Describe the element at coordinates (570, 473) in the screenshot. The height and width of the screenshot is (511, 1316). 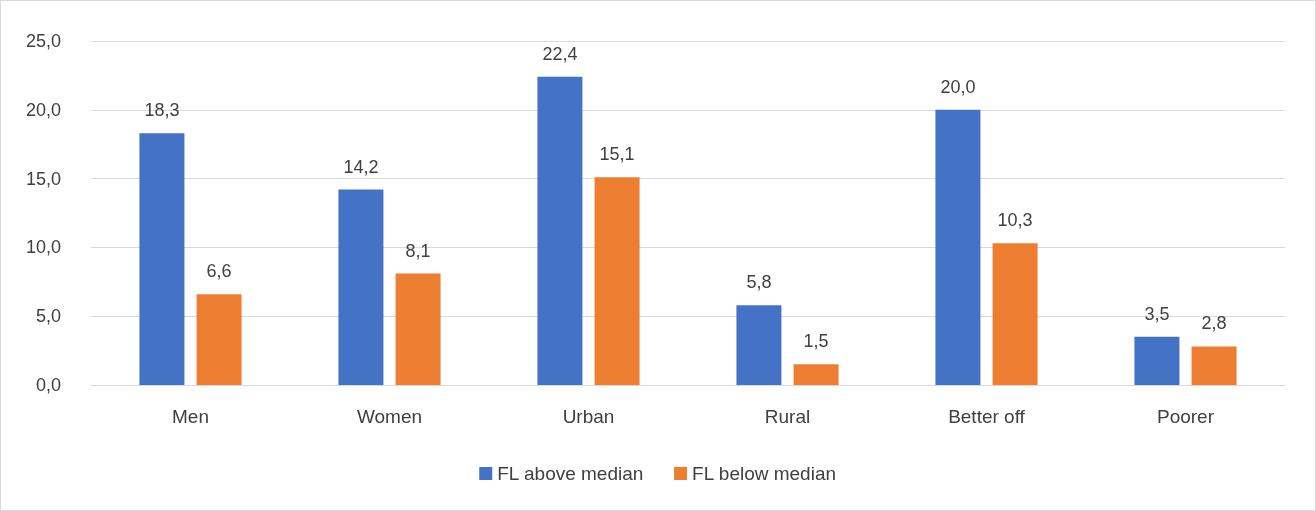
I see `legend-label: FL above median` at that location.